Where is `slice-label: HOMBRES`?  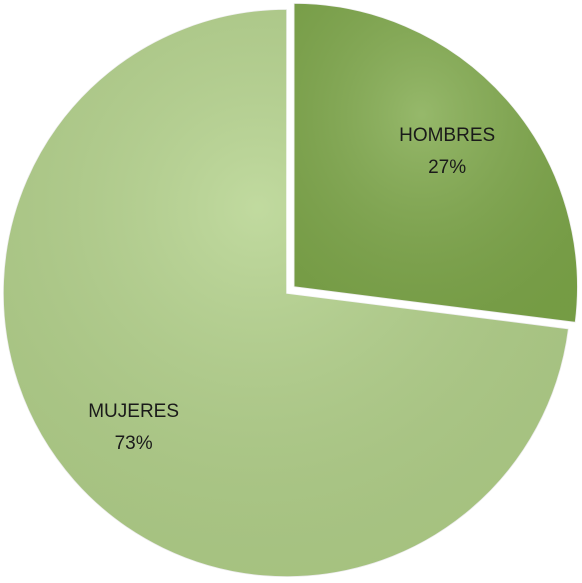
slice-label: HOMBRES is located at coordinates (447, 135).